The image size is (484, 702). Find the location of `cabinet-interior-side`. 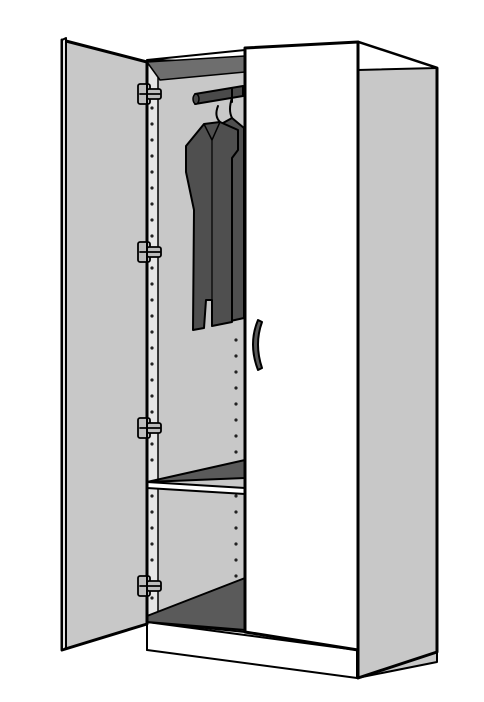

cabinet-interior-side is located at coordinates (152, 342).